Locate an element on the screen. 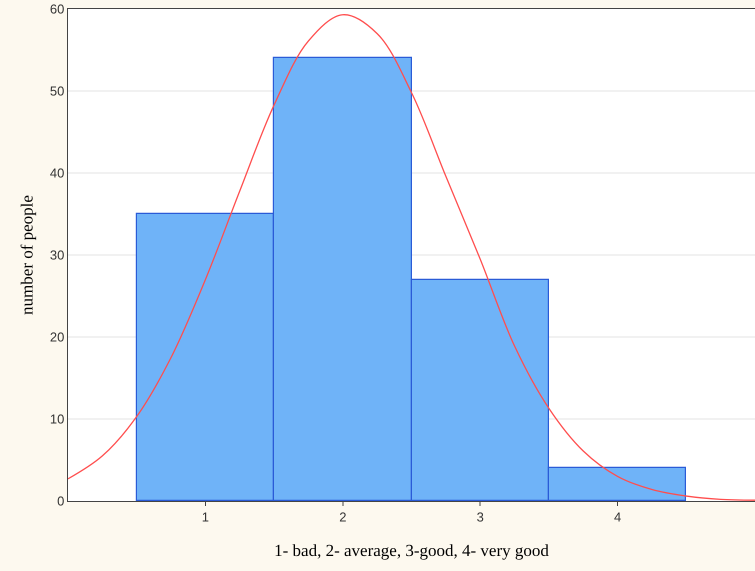  y-tick-label: 60 is located at coordinates (57, 9).